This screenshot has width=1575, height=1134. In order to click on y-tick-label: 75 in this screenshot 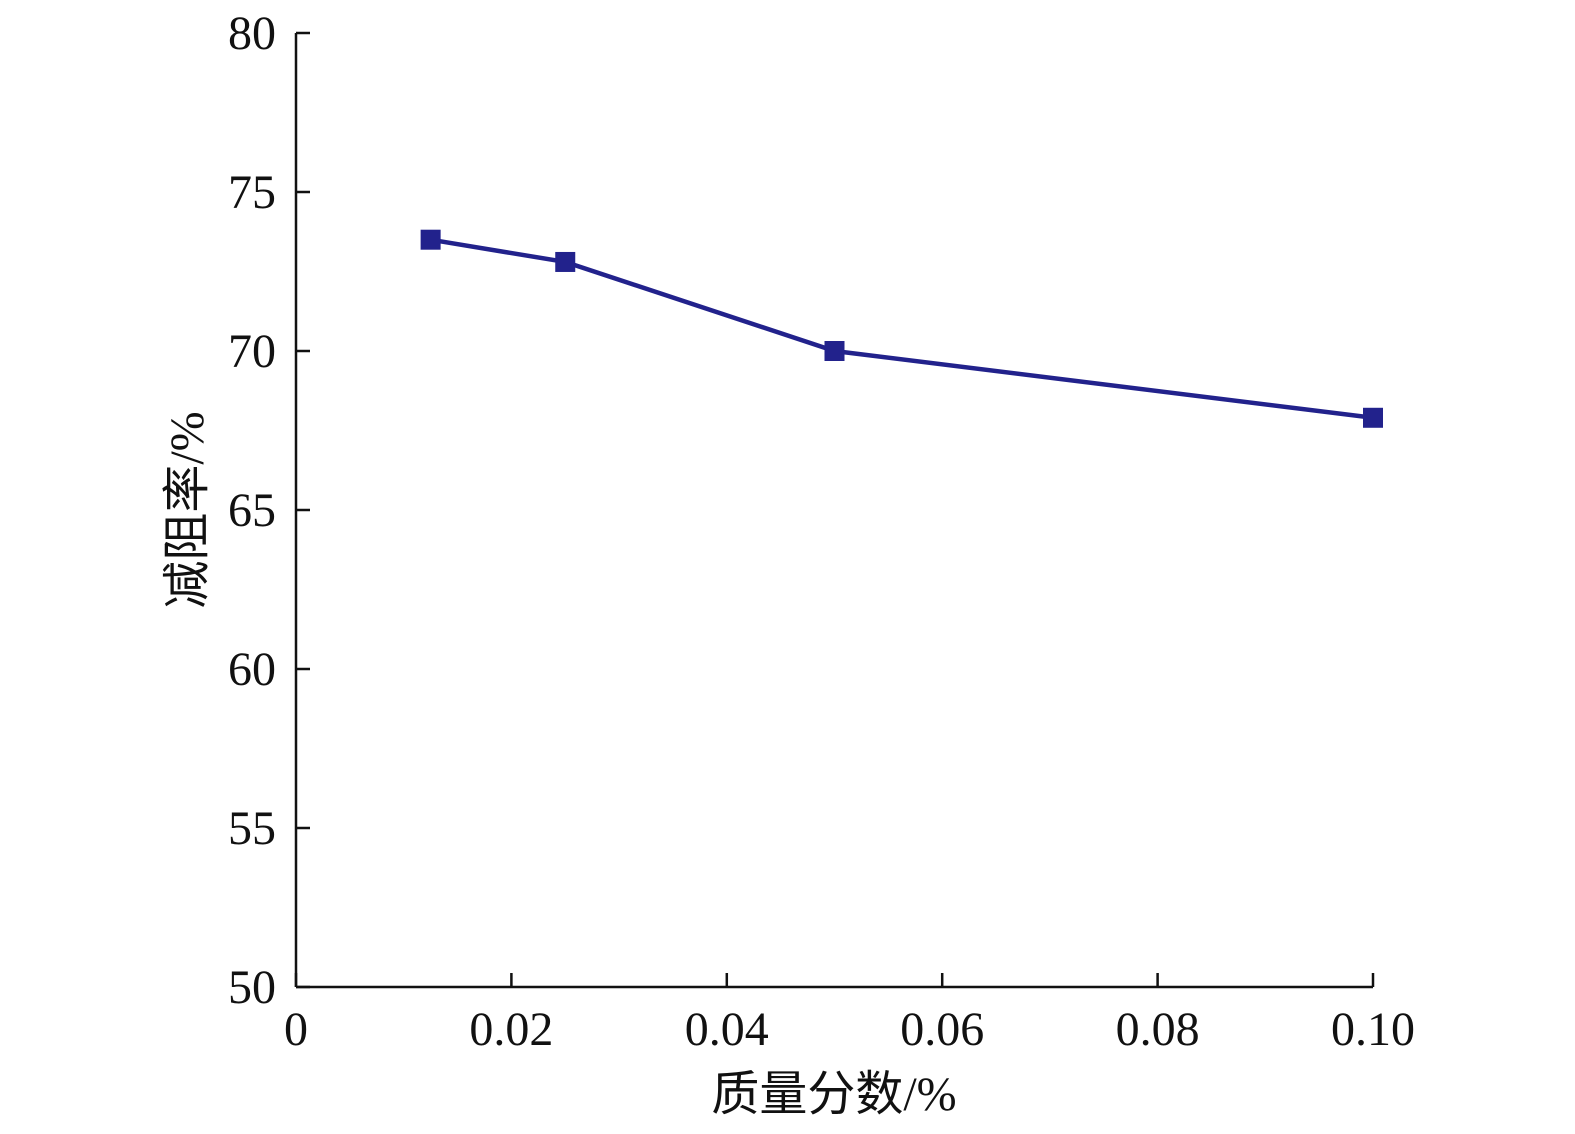, I will do `click(252, 192)`.